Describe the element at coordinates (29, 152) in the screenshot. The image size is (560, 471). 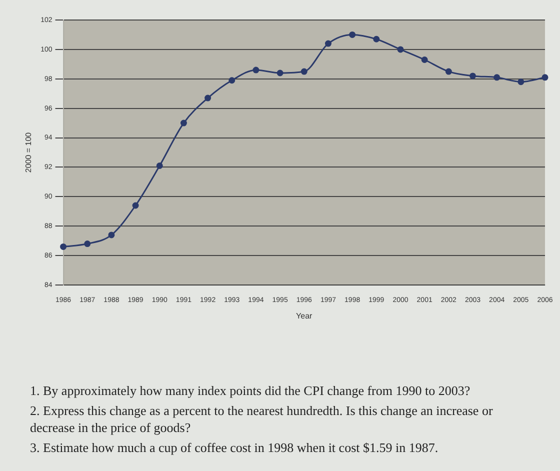
I see `y-axis-title: 2000 = 100` at that location.